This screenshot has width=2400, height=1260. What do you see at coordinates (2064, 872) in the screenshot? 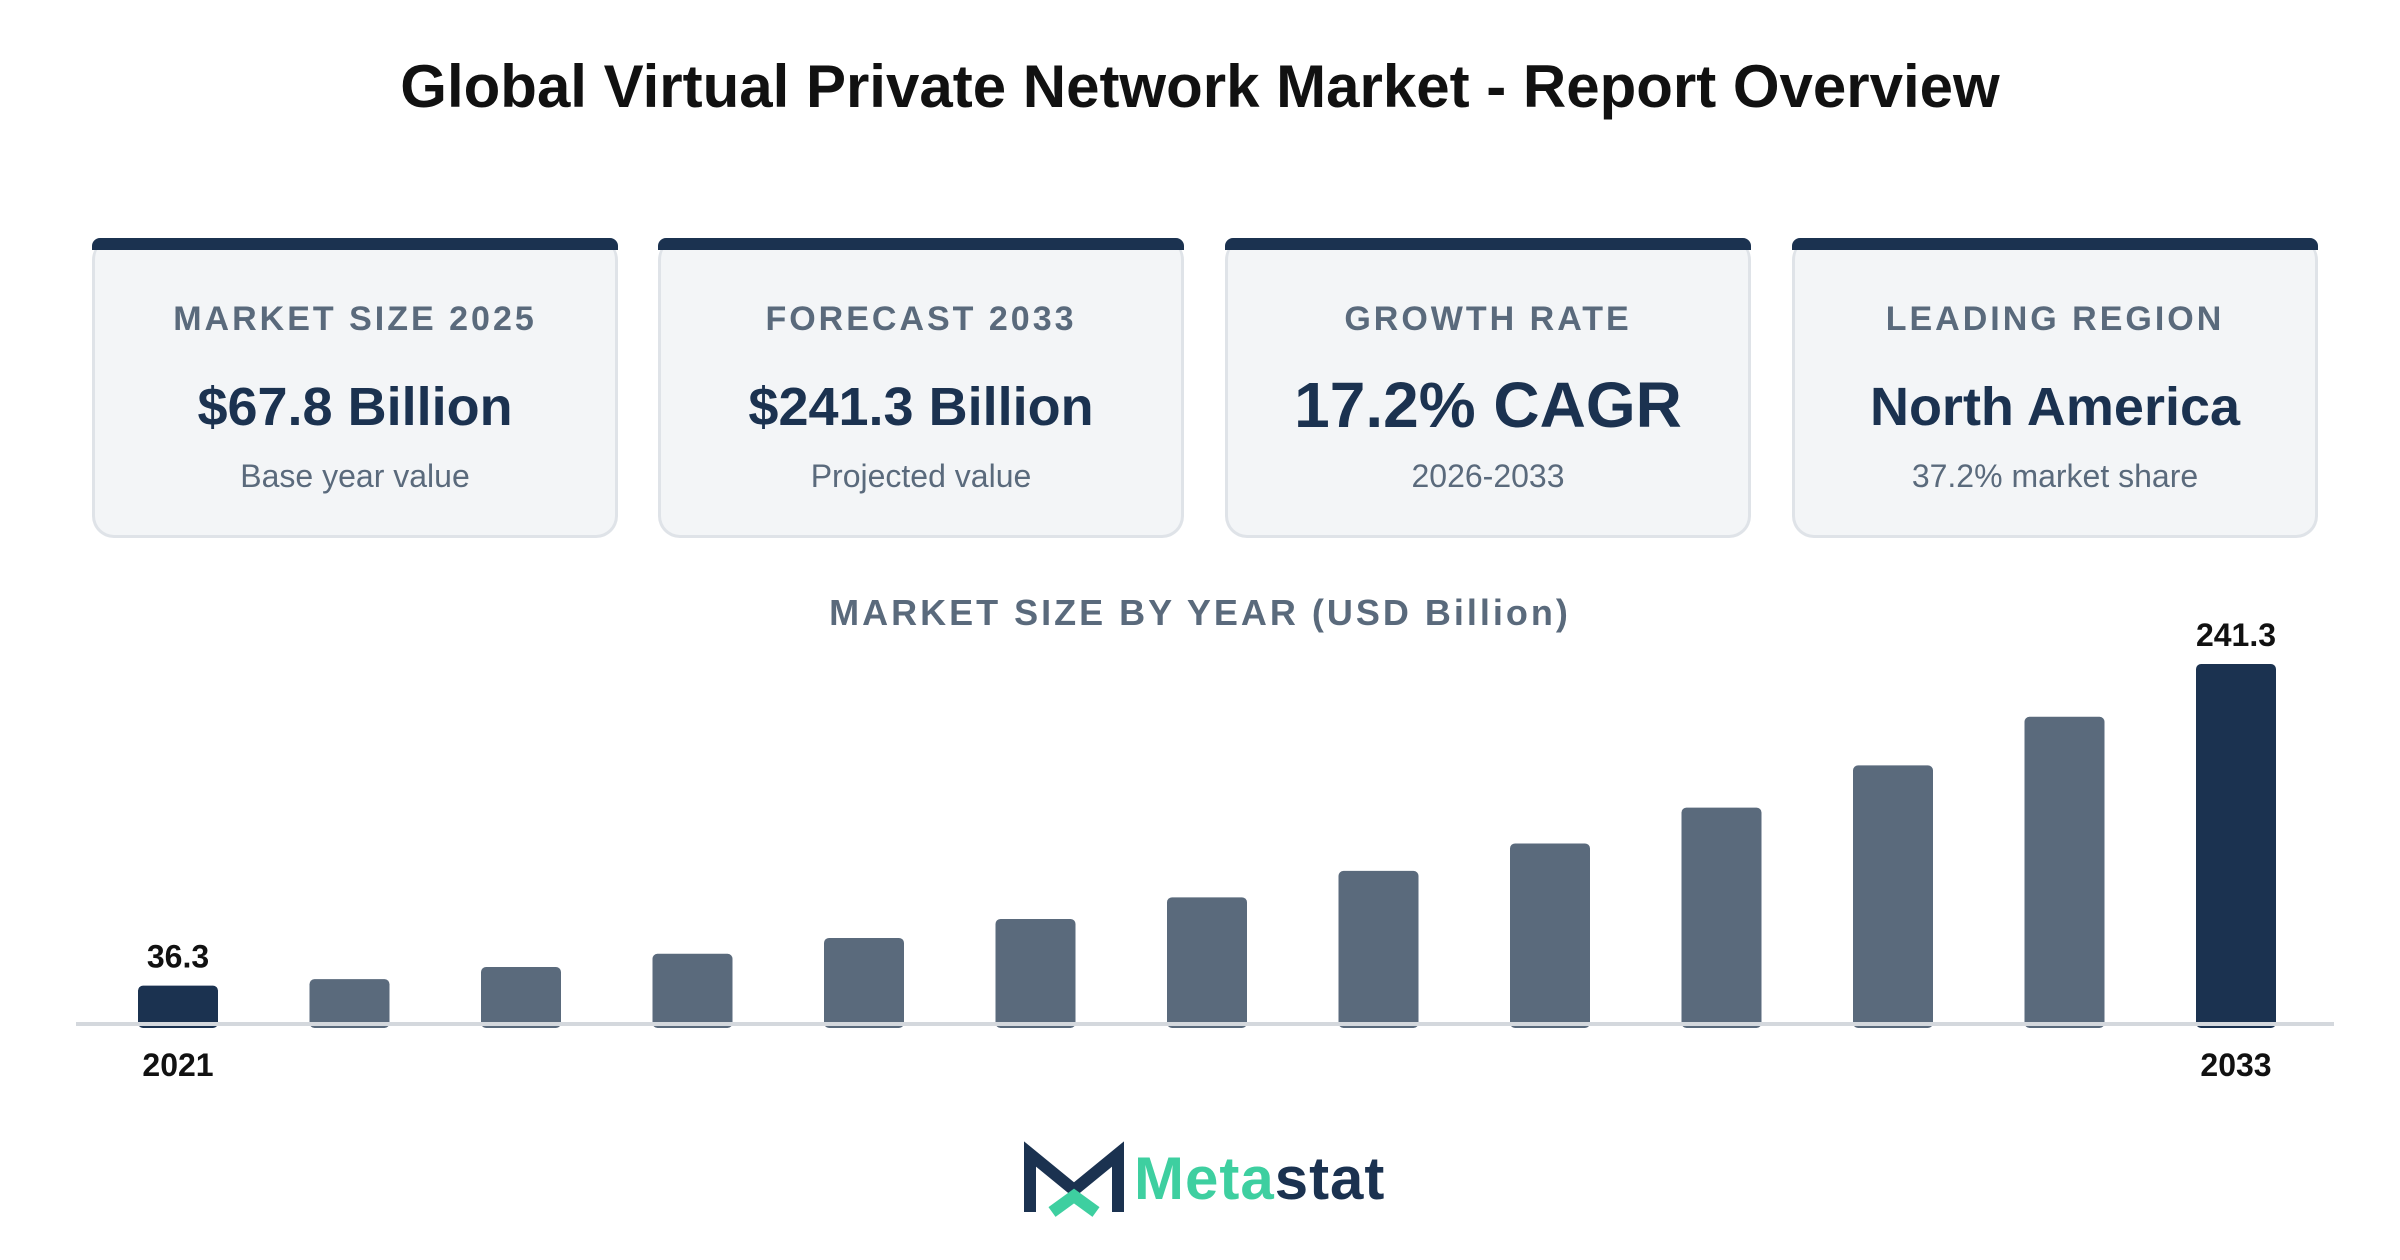
I see `bar-2032` at bounding box center [2064, 872].